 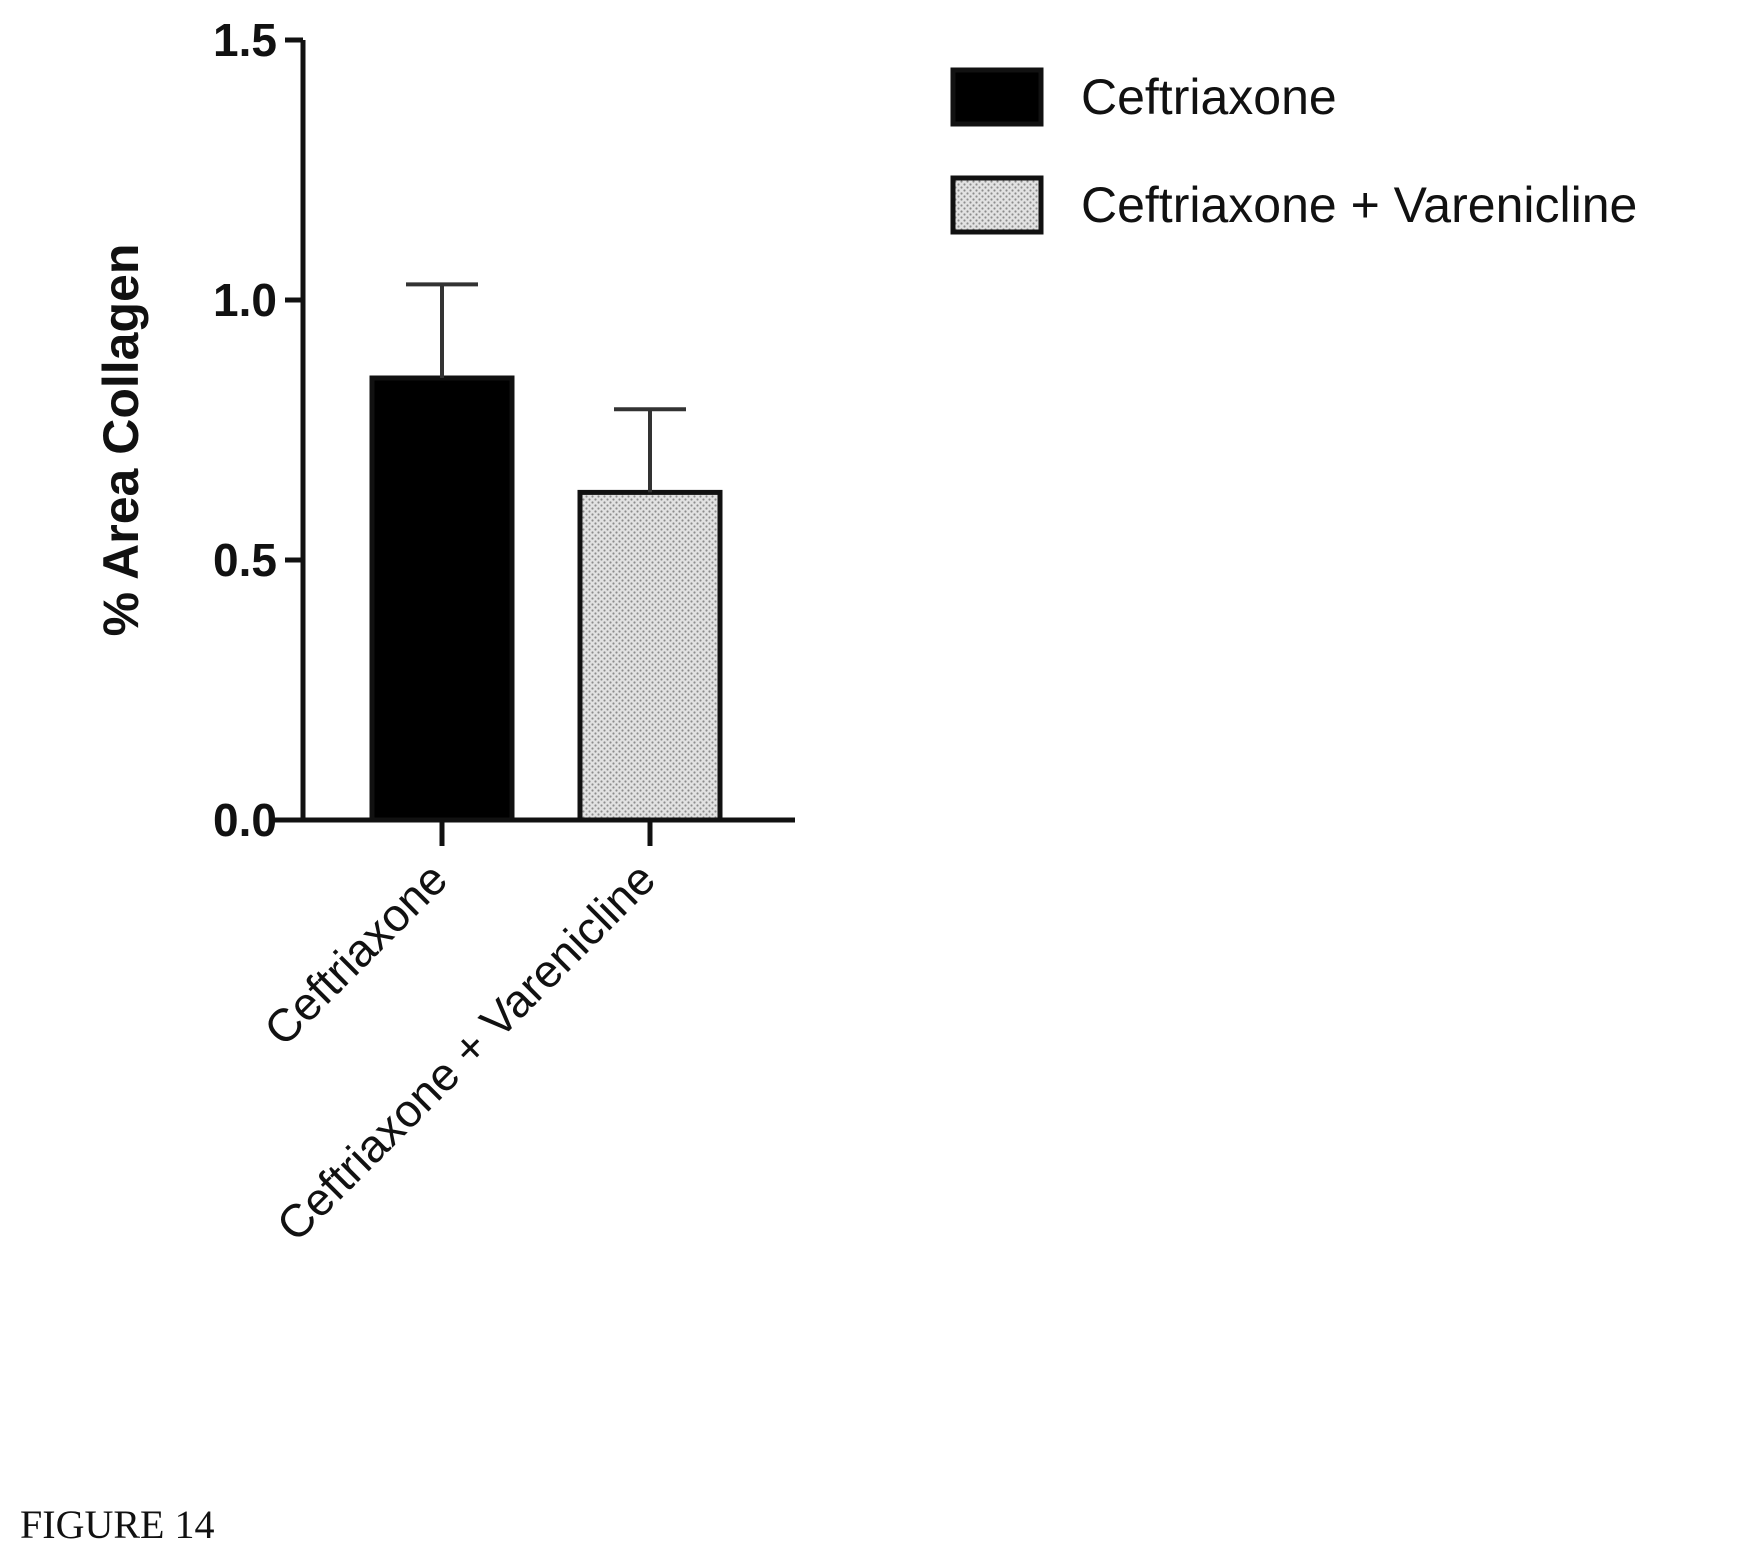 What do you see at coordinates (1293, 151) in the screenshot?
I see `legend: Ceftriaxone Ceftriaxone + Varenicline` at bounding box center [1293, 151].